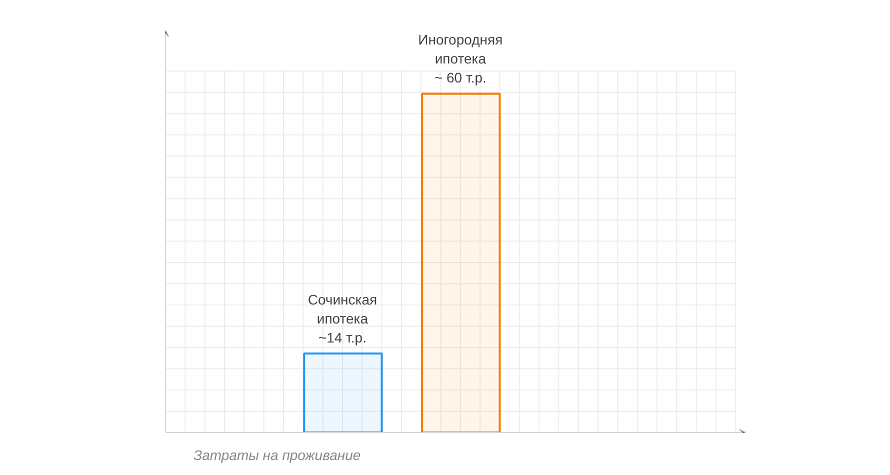  I want to click on x-tick-label: Иногородняя ипотека, so click(460, 49).